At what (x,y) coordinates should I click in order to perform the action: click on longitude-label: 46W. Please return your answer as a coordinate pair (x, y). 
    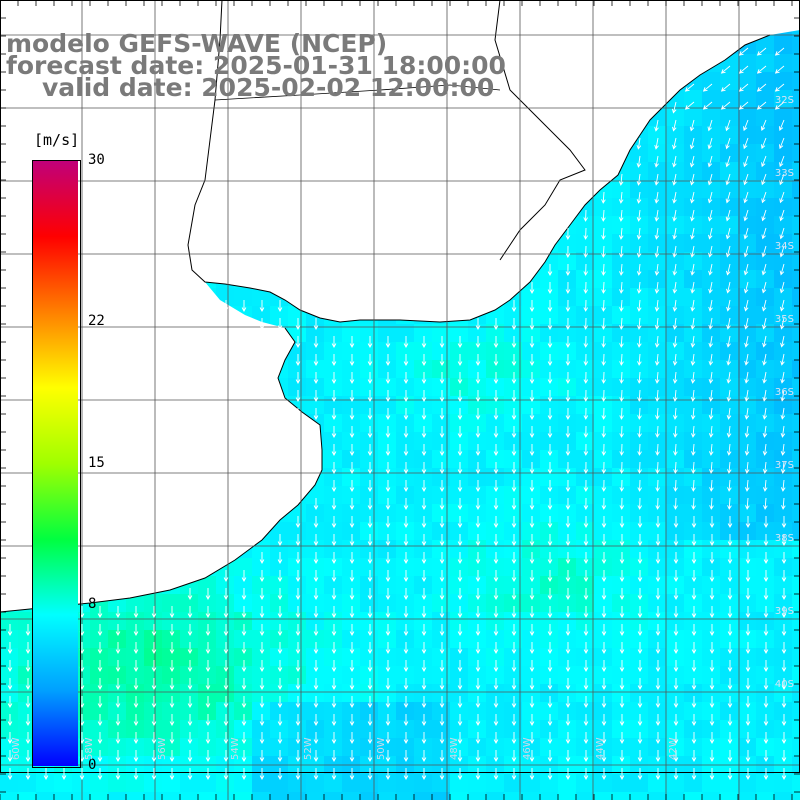
    Looking at the image, I should click on (527, 748).